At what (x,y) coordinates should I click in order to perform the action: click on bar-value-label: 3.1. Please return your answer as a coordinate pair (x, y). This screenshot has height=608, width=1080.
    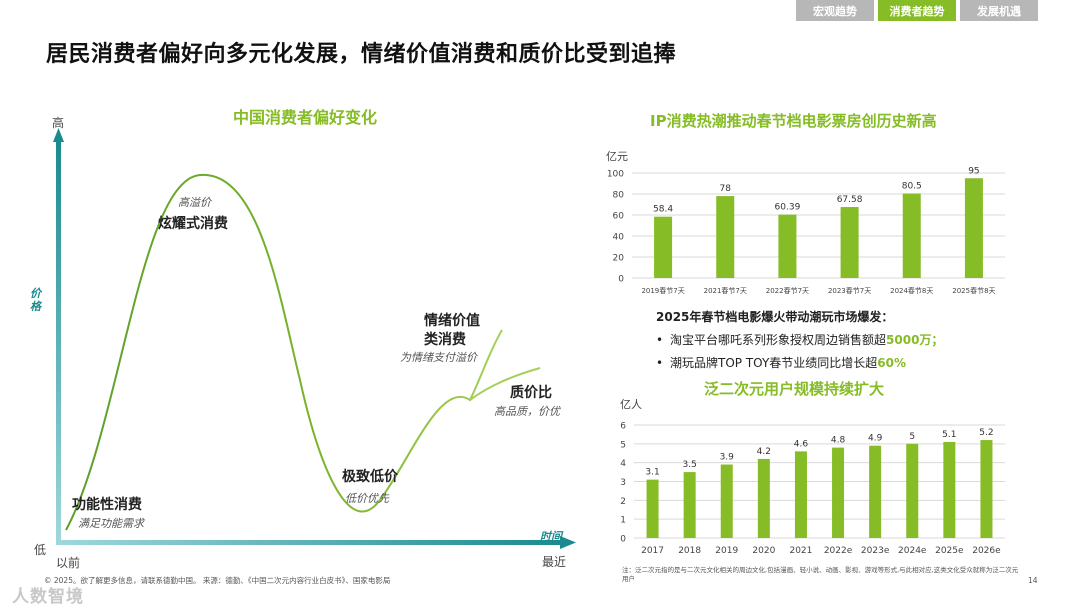
    Looking at the image, I should click on (652, 473).